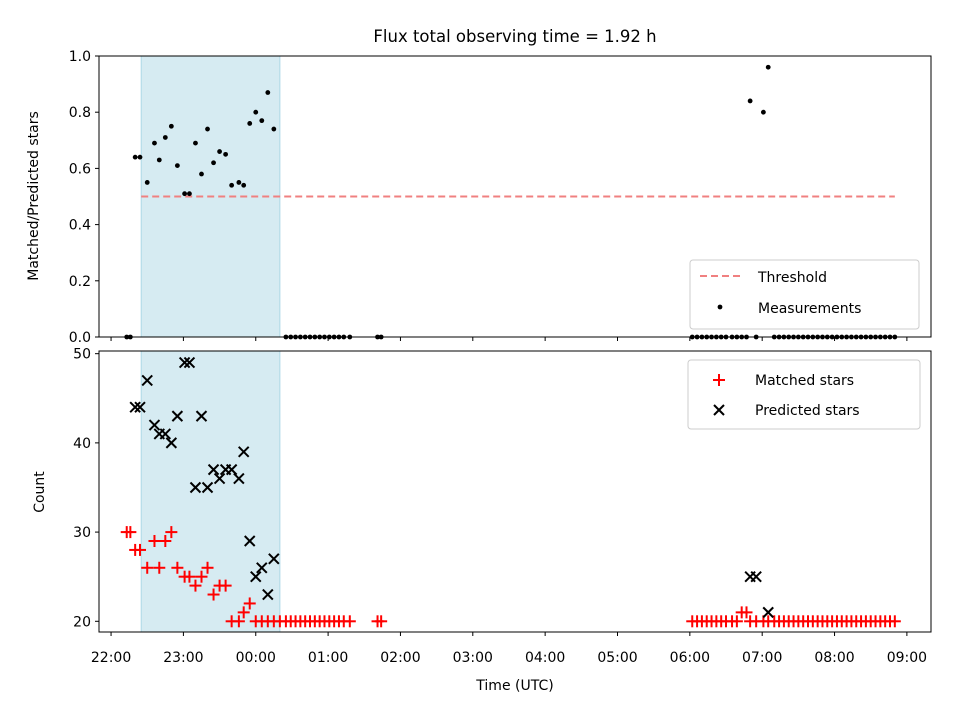  Describe the element at coordinates (80, 282) in the screenshot. I see `top-y-tick-label: 0.2` at that location.